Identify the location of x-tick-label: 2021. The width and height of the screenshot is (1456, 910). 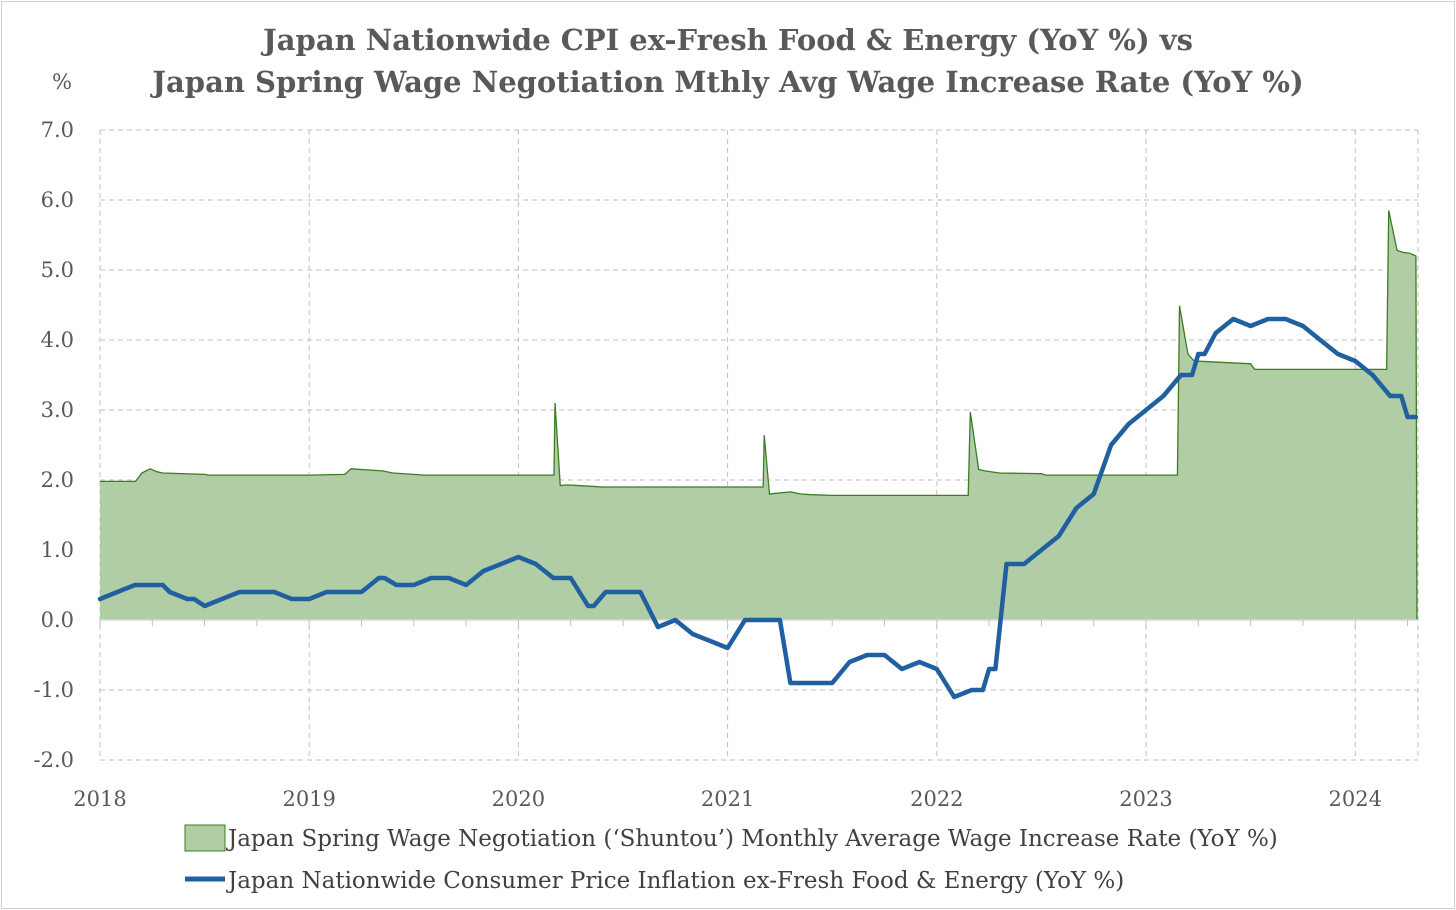
(727, 799).